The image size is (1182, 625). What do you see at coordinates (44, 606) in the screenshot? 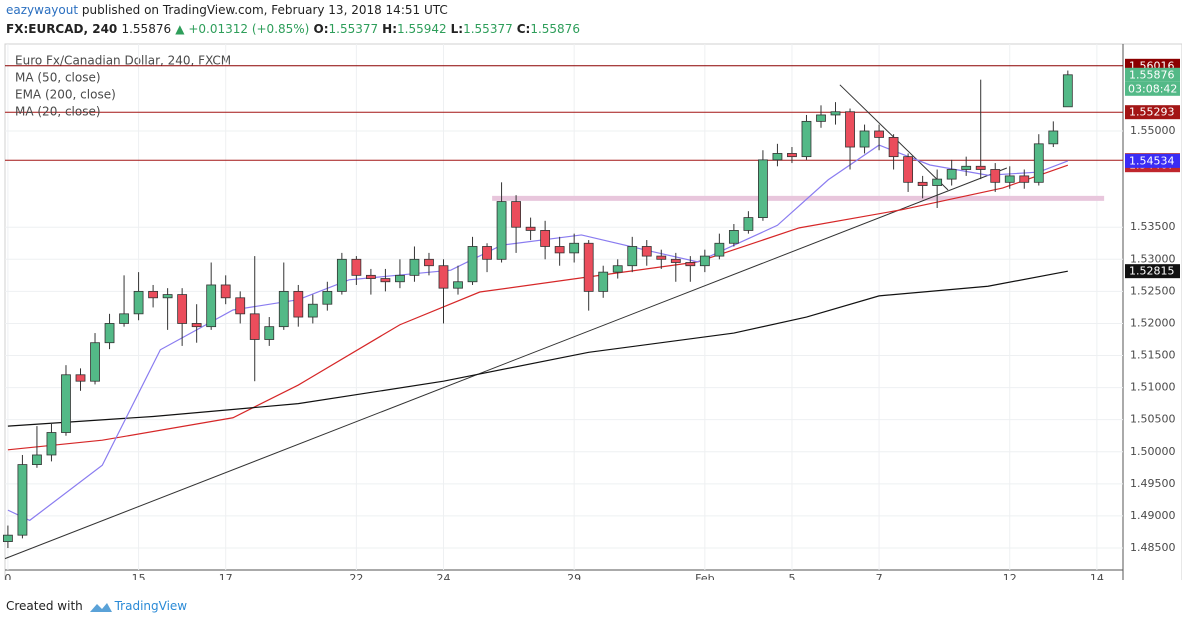
I see `created: Created with` at bounding box center [44, 606].